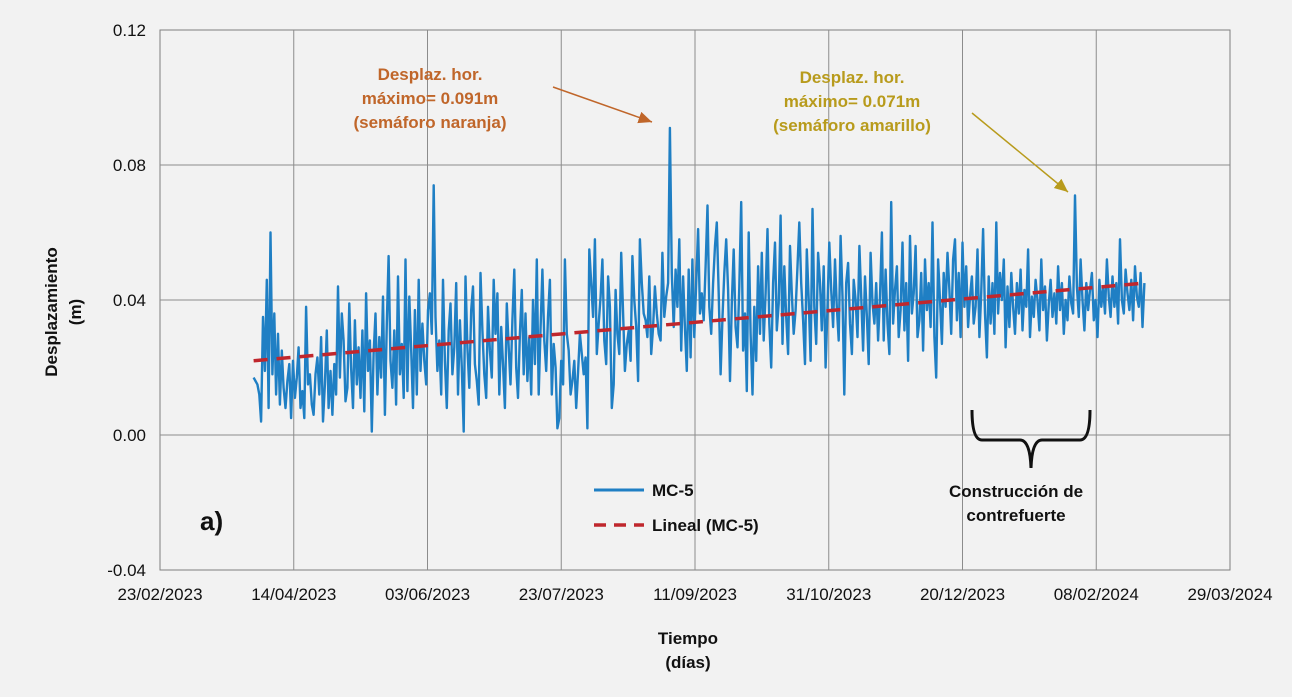 Image resolution: width=1292 pixels, height=697 pixels. Describe the element at coordinates (962, 594) in the screenshot. I see `x-tick-label: 20/12/2023` at that location.